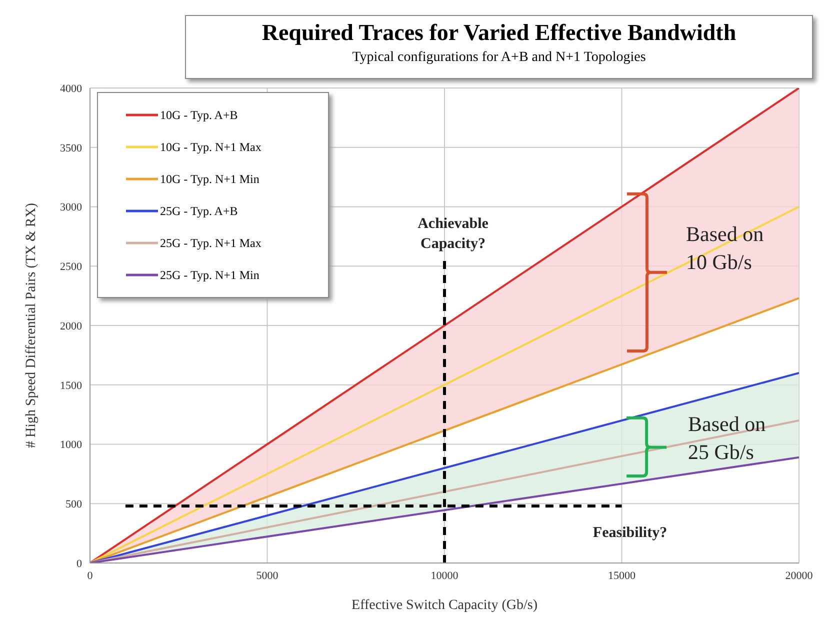 The width and height of the screenshot is (827, 629). I want to click on y-tick-label: 2000, so click(71, 326).